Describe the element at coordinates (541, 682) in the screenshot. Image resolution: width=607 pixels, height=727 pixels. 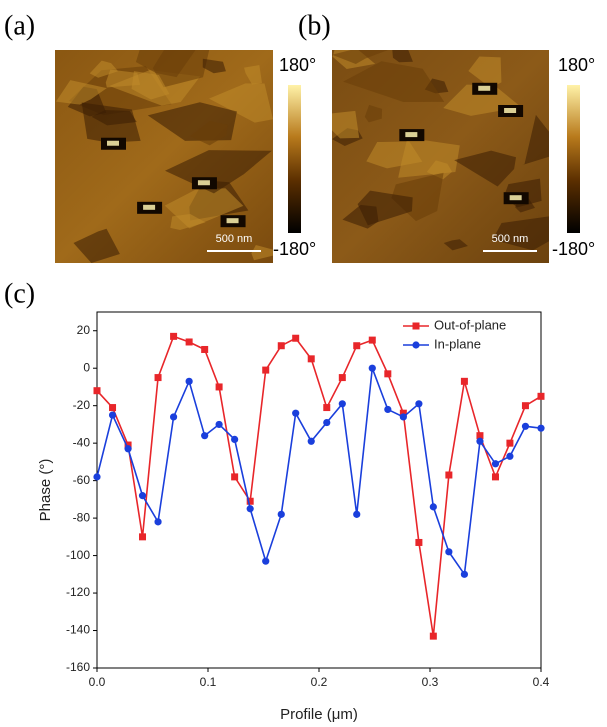
I see `x-tick-label: 0.4` at that location.